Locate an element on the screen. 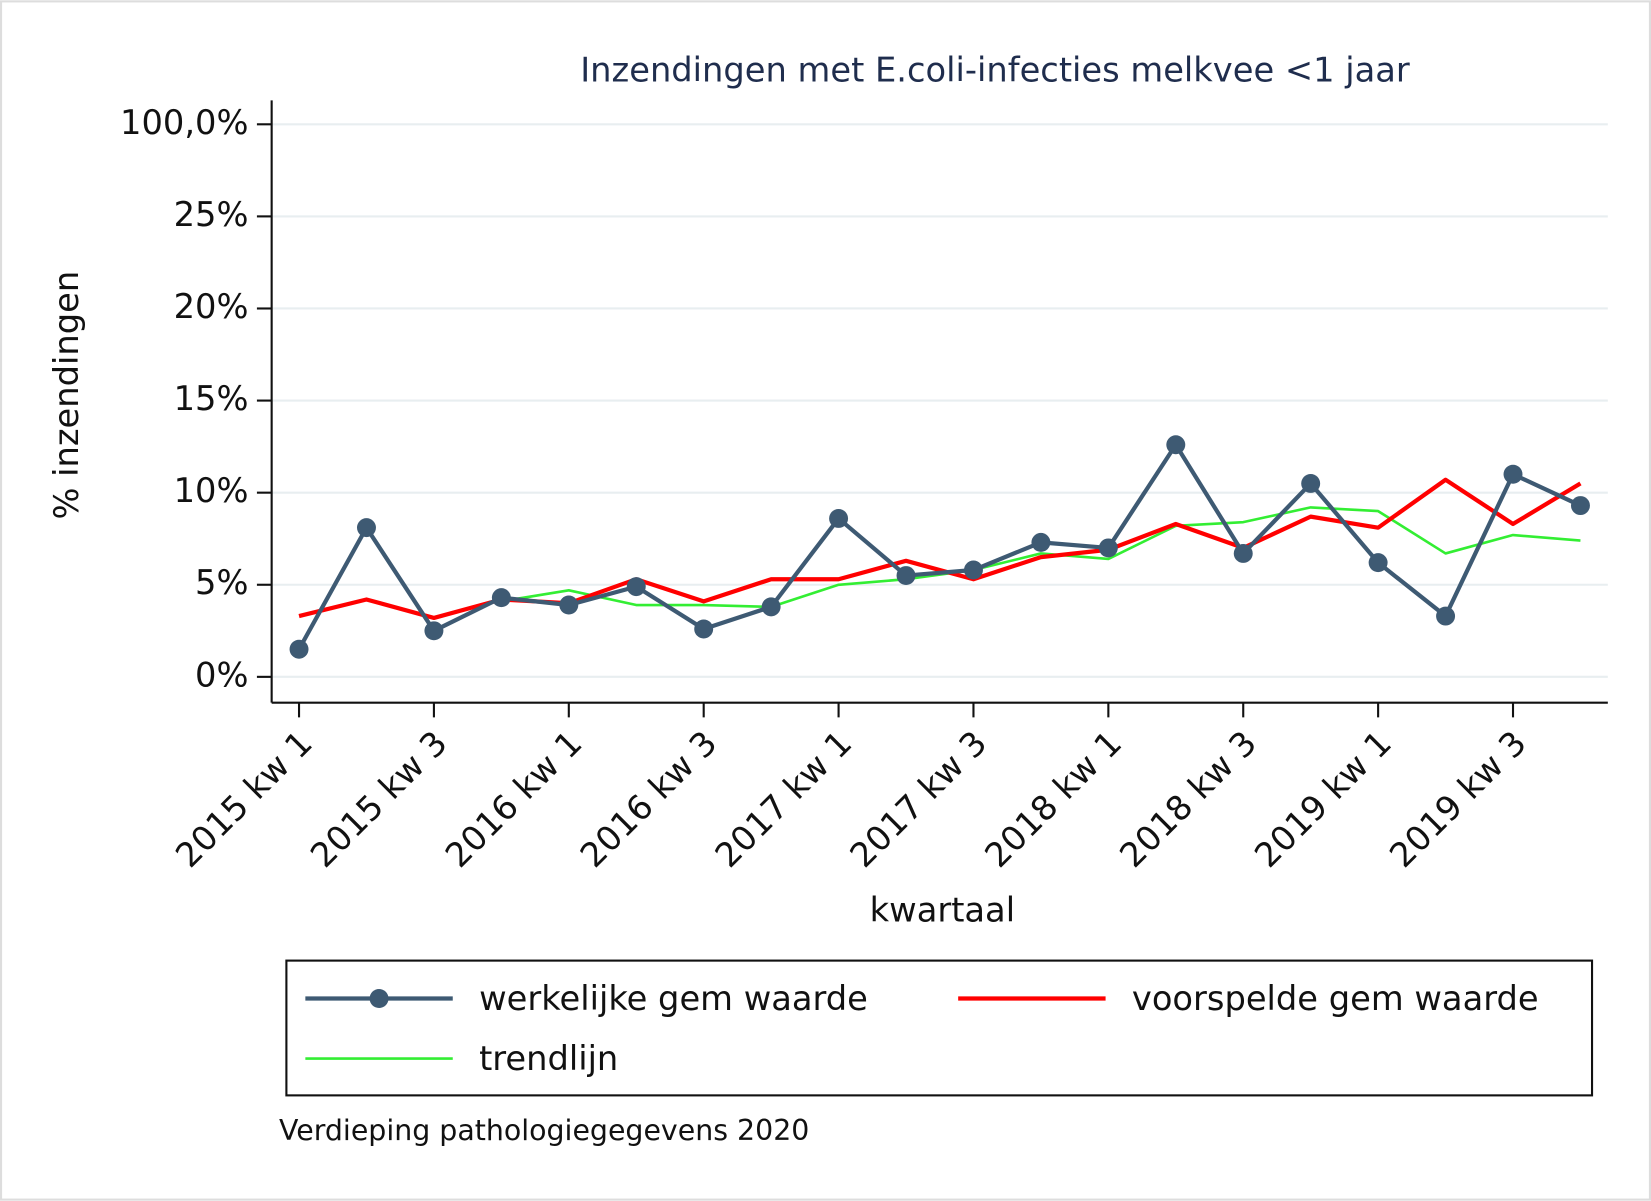 The height and width of the screenshot is (1201, 1651). legend-label: werkelijke gem waarde is located at coordinates (673, 998).